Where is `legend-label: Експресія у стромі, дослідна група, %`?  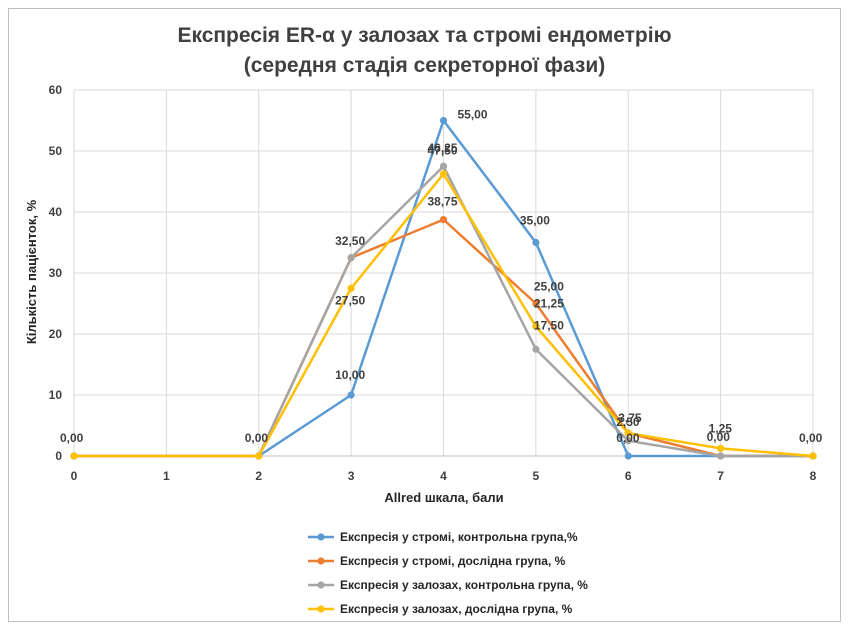
legend-label: Експресія у стромі, дослідна група, % is located at coordinates (453, 561).